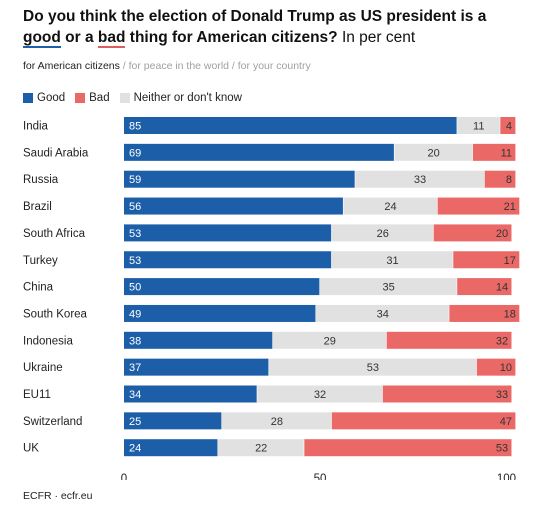 The image size is (542, 516). I want to click on data-label-switzerland-good: 25, so click(135, 422).